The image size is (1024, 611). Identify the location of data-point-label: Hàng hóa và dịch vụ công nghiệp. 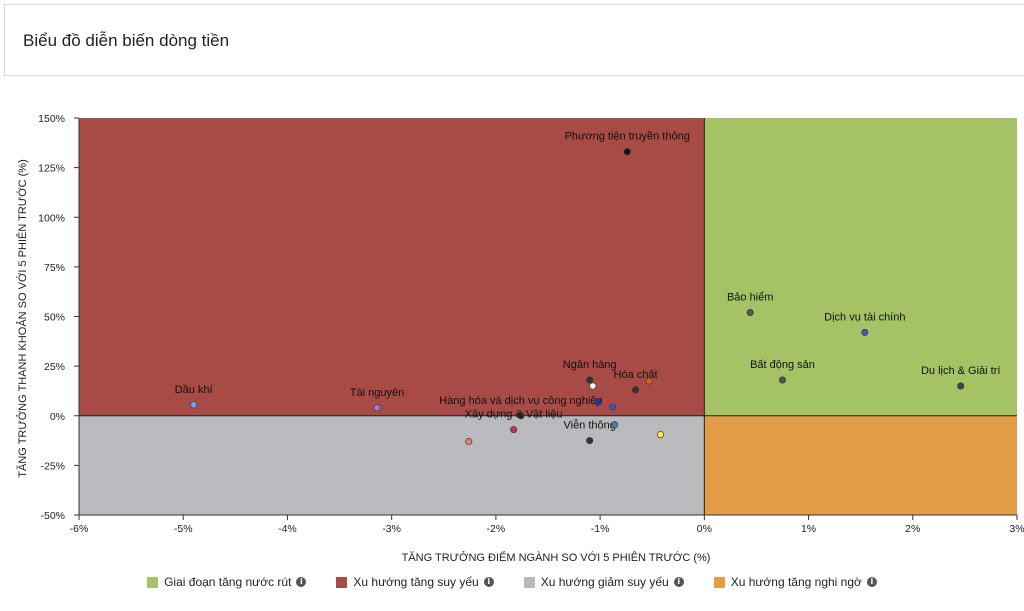
(520, 401).